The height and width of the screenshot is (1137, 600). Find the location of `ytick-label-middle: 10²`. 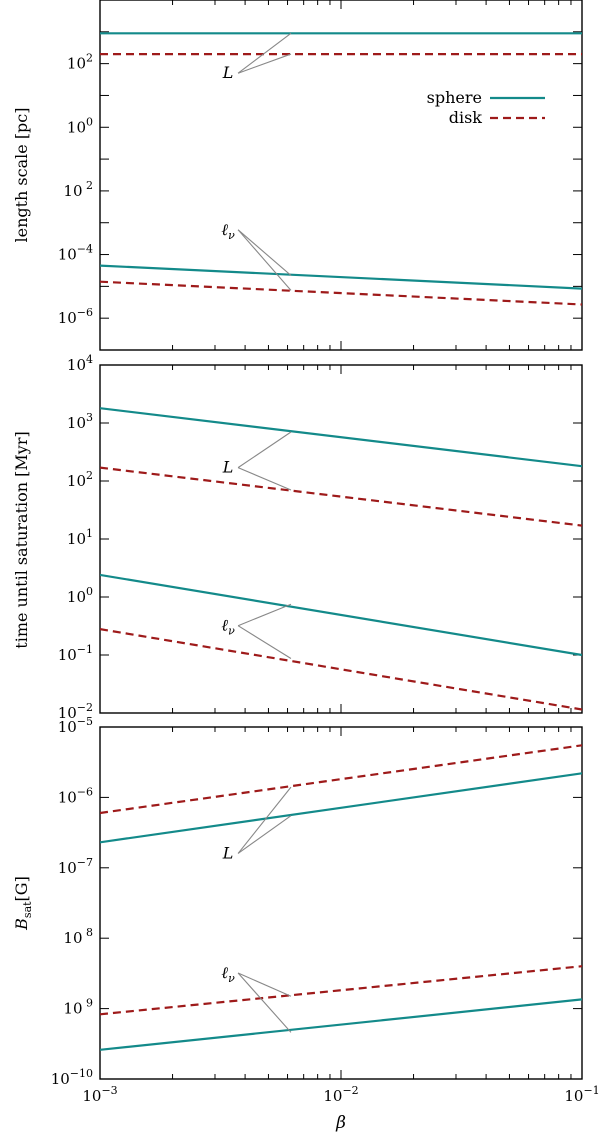

ytick-label-middle: 10² is located at coordinates (80, 479).